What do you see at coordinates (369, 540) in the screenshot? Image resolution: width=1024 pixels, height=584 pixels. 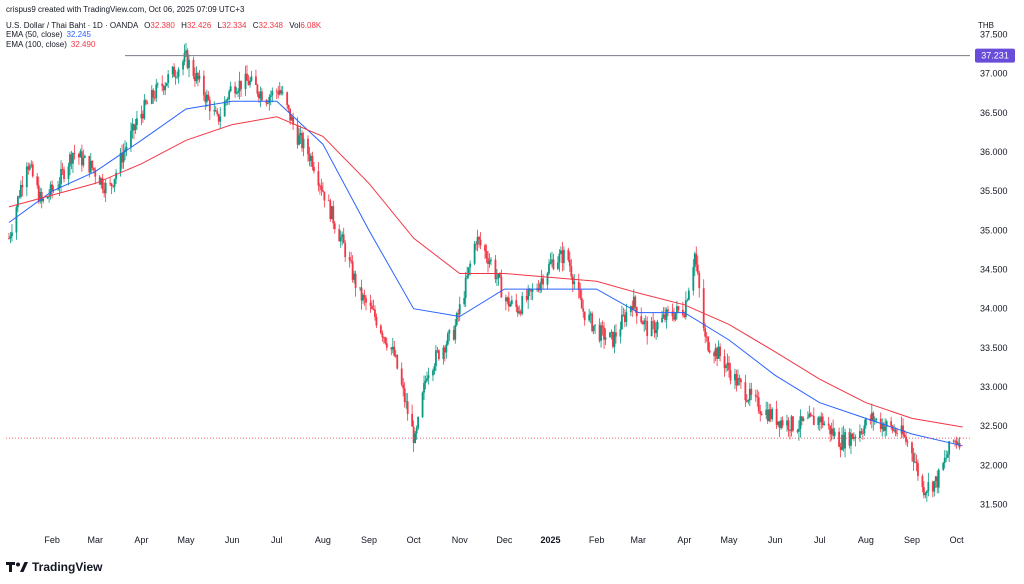 I see `x-tick-label: Sep` at bounding box center [369, 540].